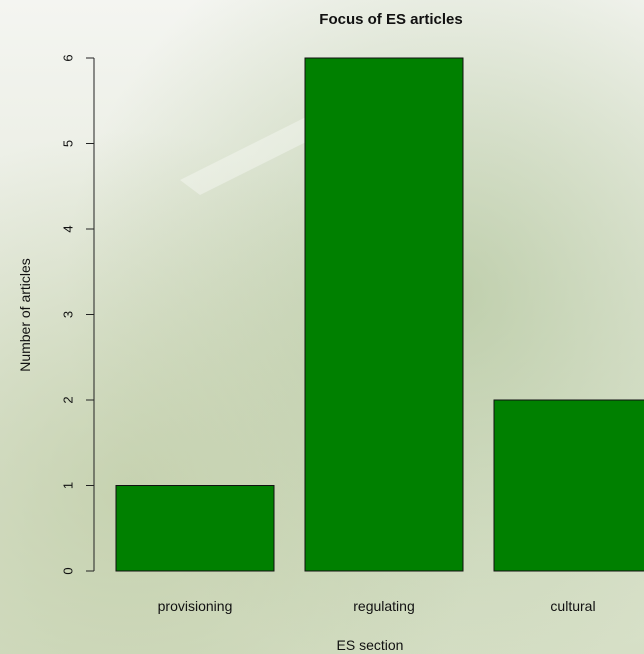 The width and height of the screenshot is (644, 654). What do you see at coordinates (67, 485) in the screenshot?
I see `y-tick-label: 1` at bounding box center [67, 485].